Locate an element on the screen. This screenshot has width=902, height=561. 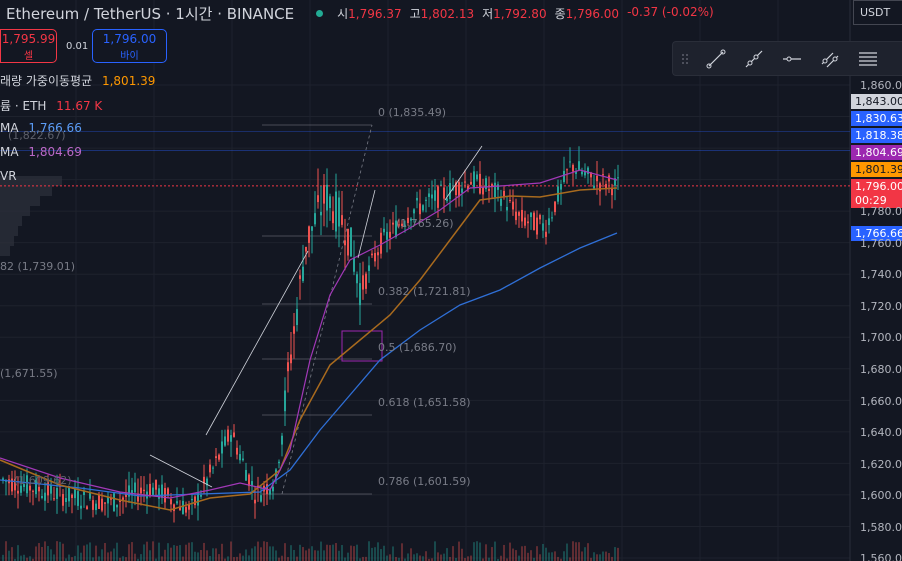
drag-handle-icon is located at coordinates (685, 58).